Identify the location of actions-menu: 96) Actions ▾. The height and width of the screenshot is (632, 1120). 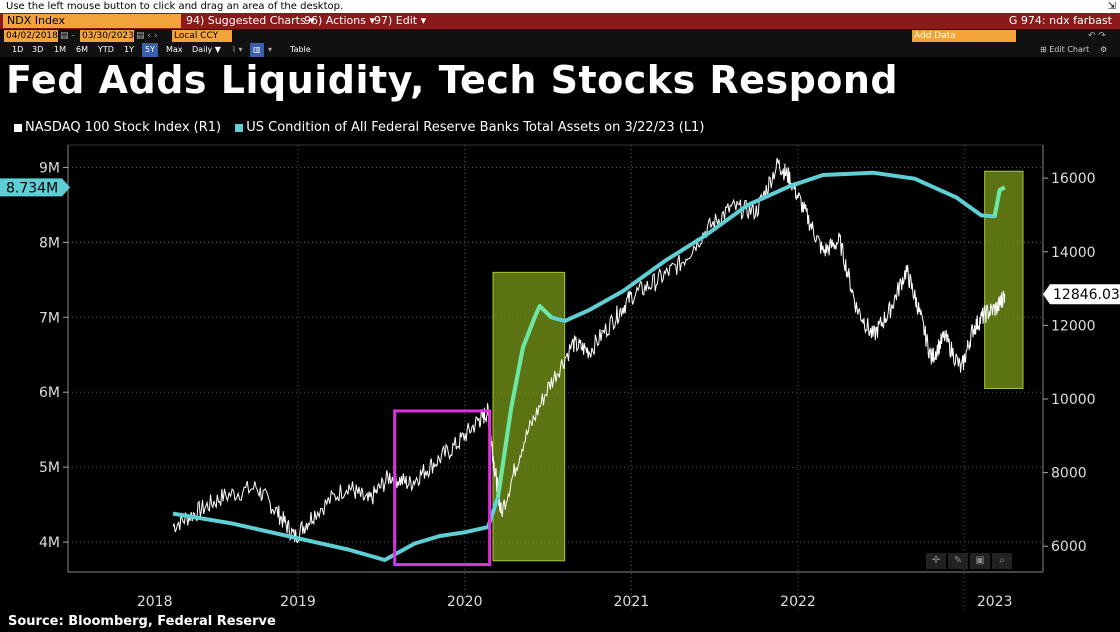
(339, 20).